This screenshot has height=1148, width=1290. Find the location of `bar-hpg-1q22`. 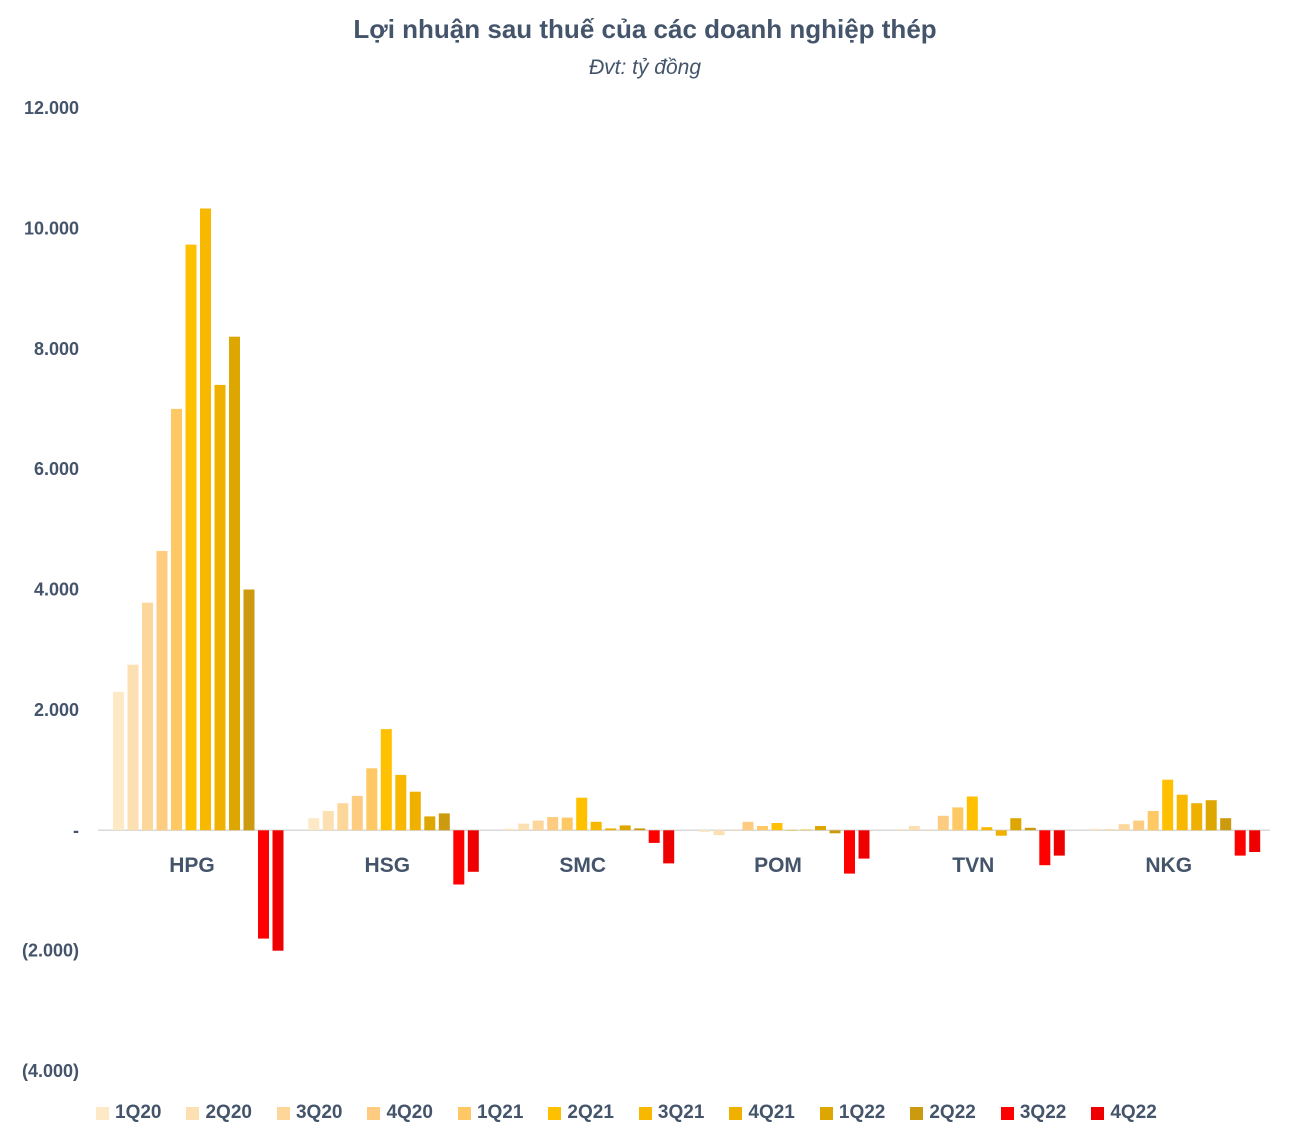

bar-hpg-1q22 is located at coordinates (234, 583).